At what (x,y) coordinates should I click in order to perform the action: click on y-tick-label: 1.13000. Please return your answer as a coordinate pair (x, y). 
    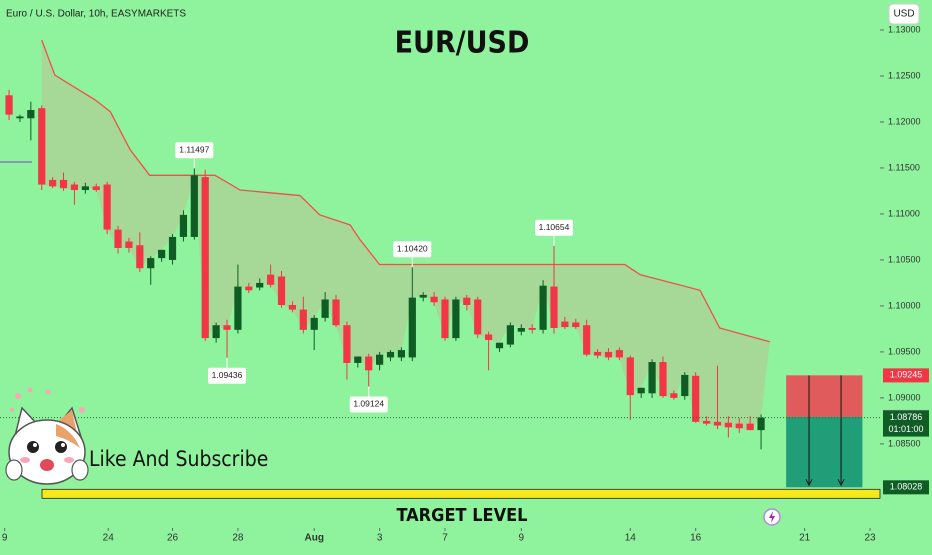
    Looking at the image, I should click on (904, 29).